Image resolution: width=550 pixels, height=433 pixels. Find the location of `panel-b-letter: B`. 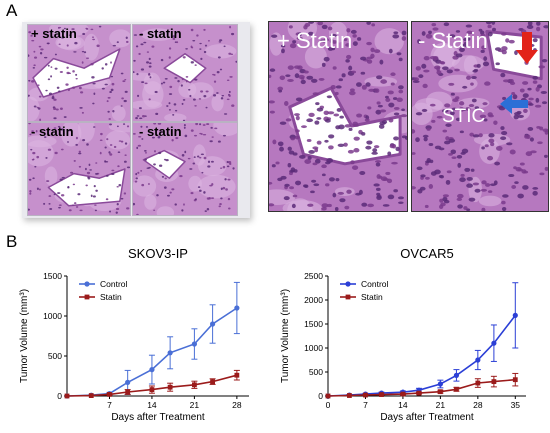

panel-b-letter: B is located at coordinates (12, 241).